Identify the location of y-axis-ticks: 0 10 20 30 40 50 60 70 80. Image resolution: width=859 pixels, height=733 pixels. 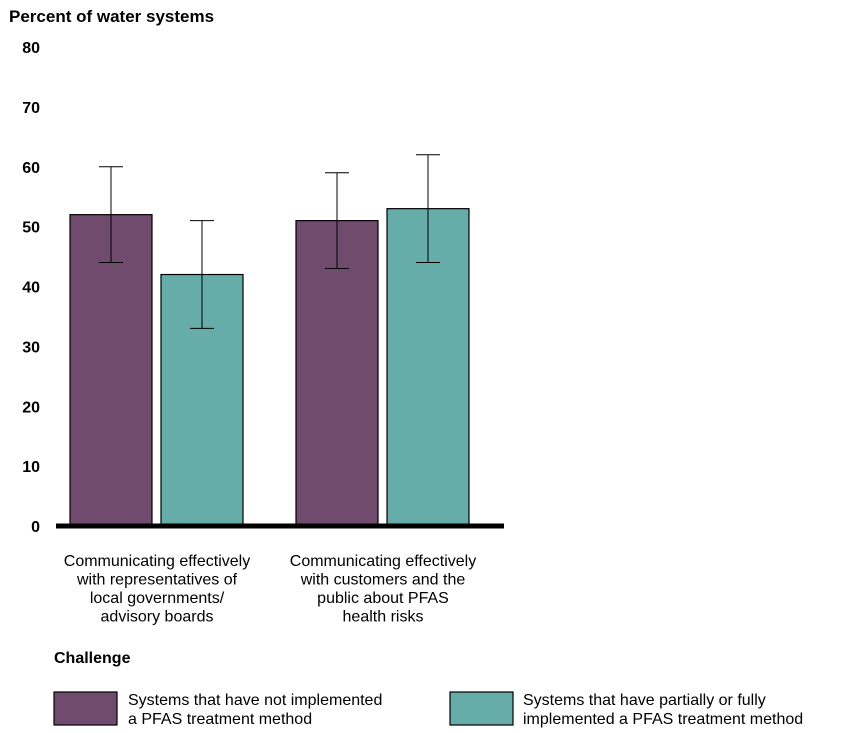
(31, 288).